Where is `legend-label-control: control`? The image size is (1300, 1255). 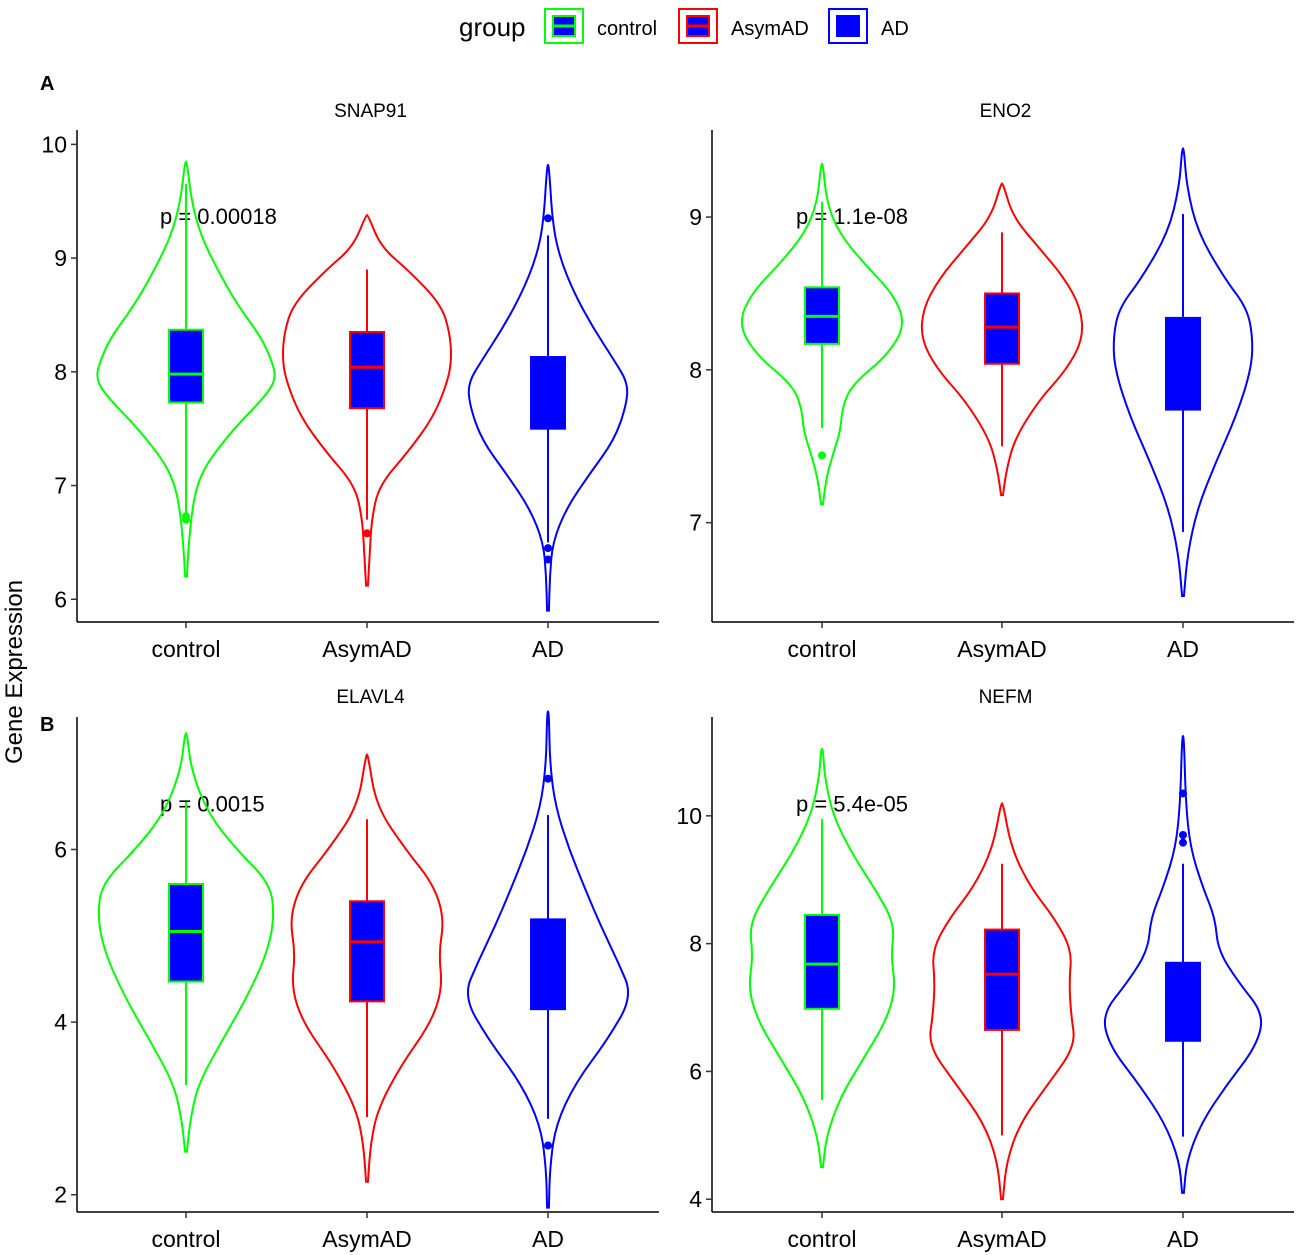 legend-label-control: control is located at coordinates (627, 29).